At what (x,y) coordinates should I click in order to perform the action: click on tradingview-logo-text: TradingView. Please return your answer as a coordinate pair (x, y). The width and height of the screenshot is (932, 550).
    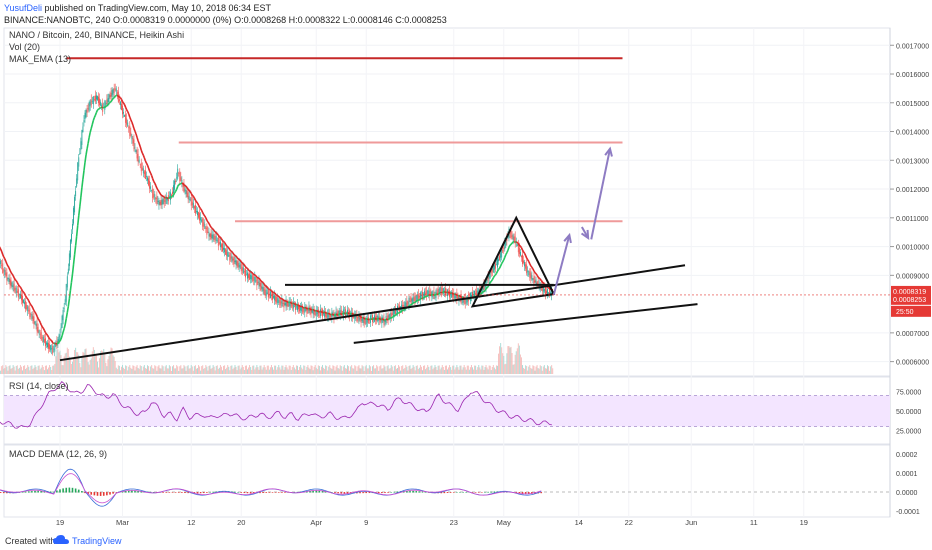
    Looking at the image, I should click on (97, 541).